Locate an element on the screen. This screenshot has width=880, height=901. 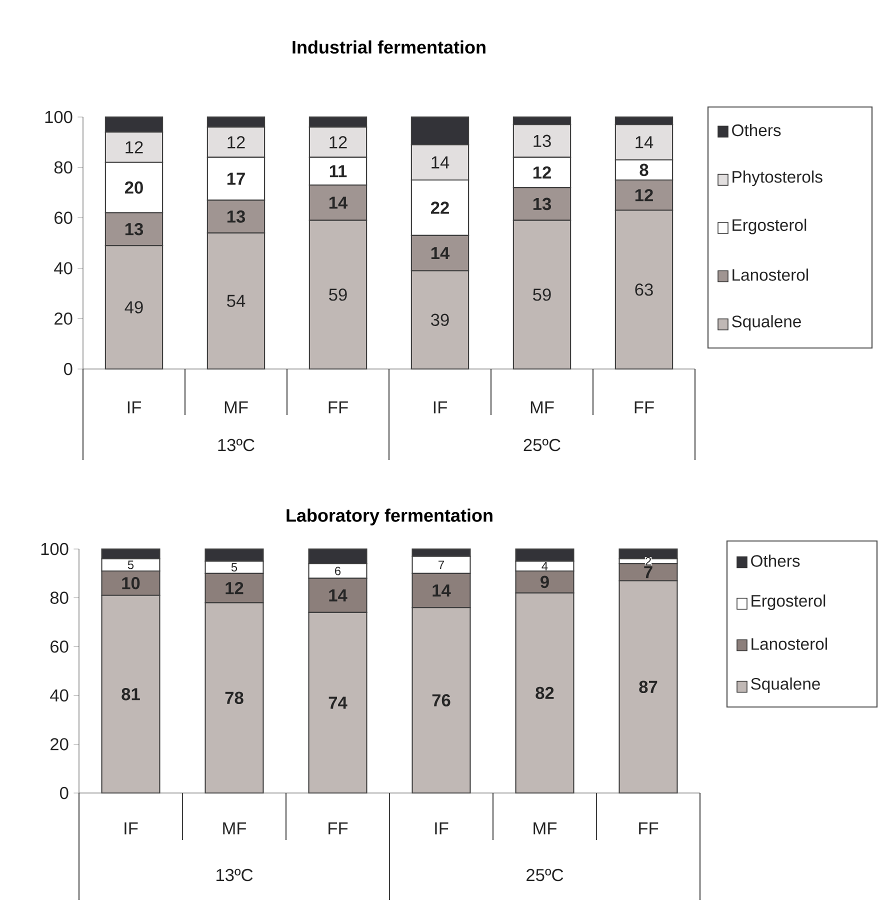
data-label: 74 is located at coordinates (338, 702).